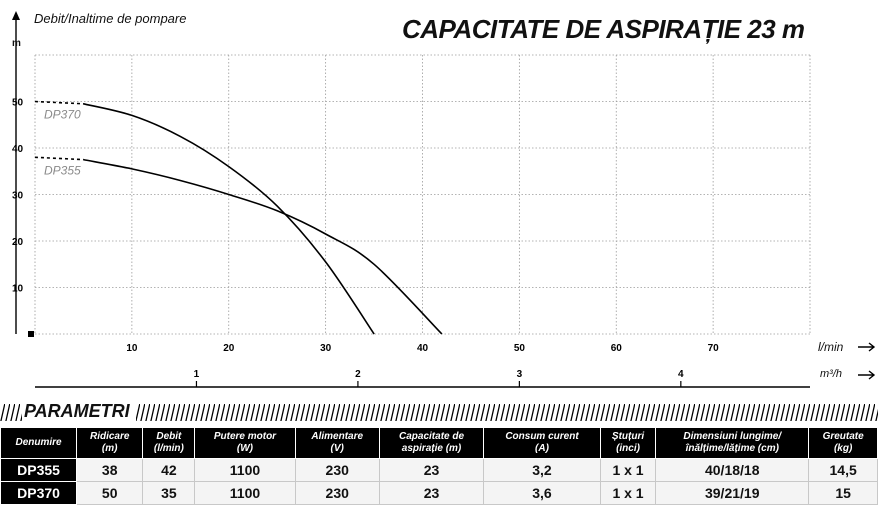 The image size is (878, 518). Describe the element at coordinates (542, 443) in the screenshot. I see `params-header-cell: Consum curent (A)` at that location.